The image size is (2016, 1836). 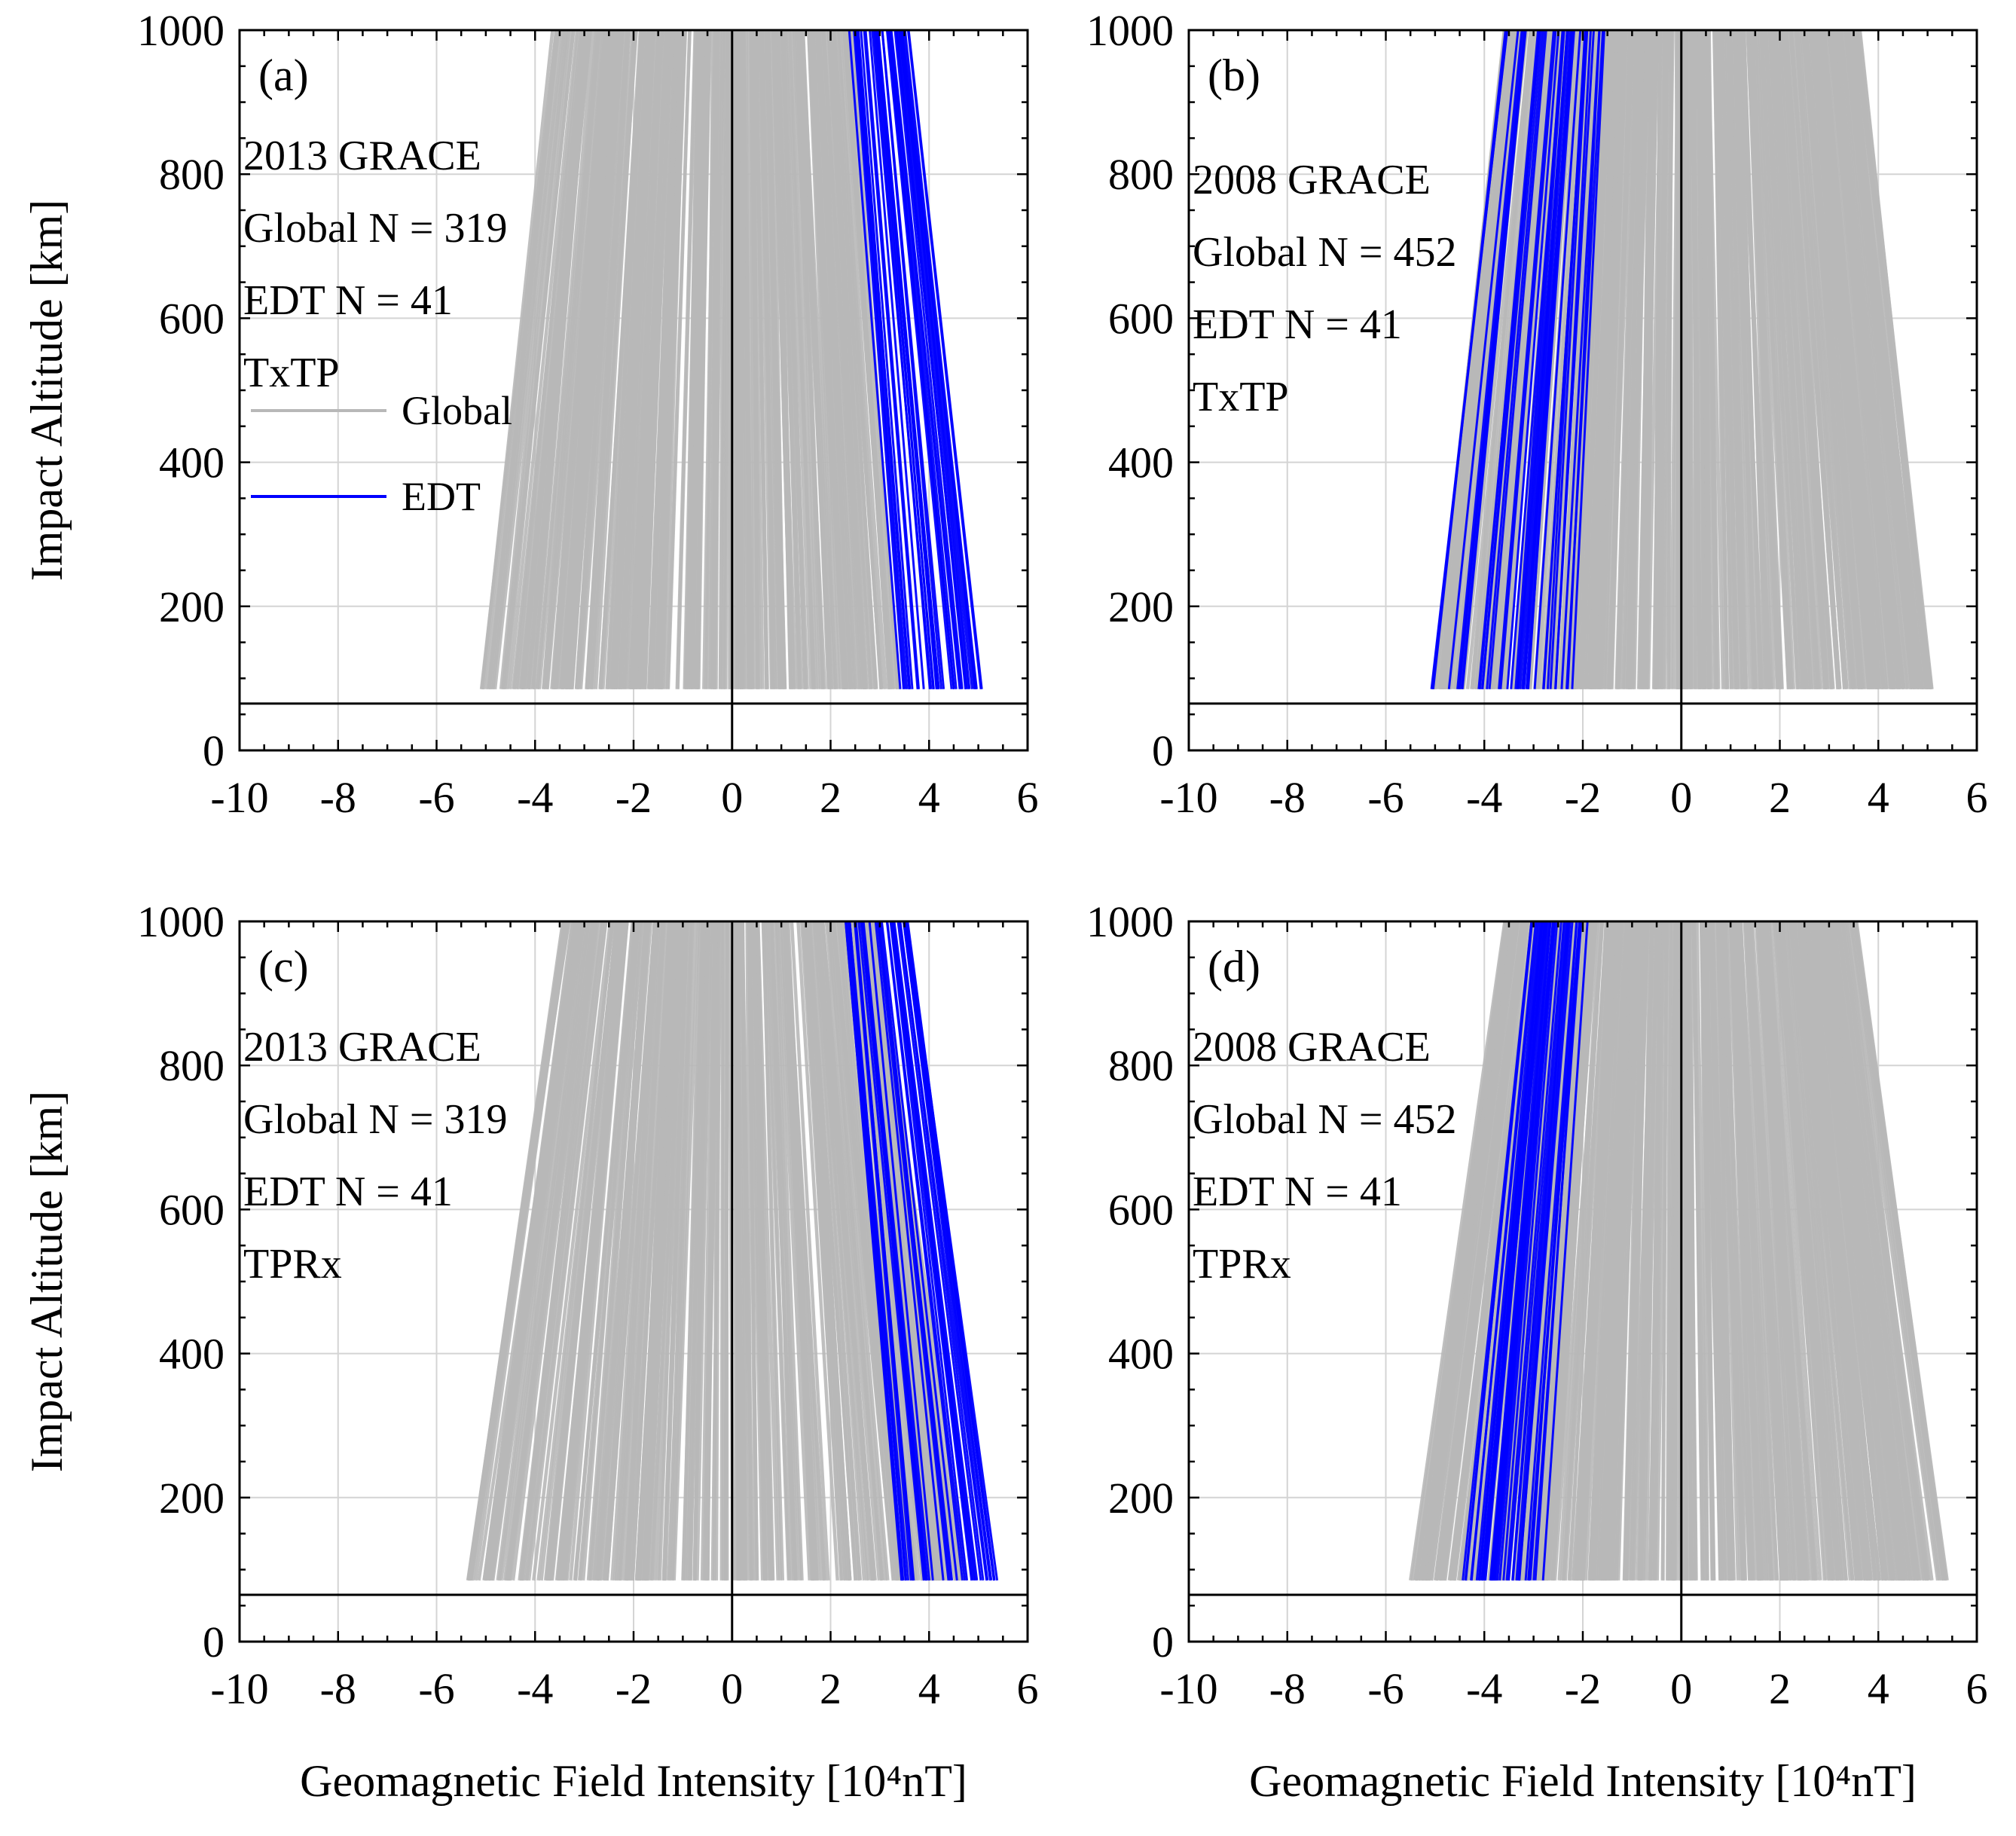 I want to click on x-tick-label: -6, so click(x=1385, y=1689).